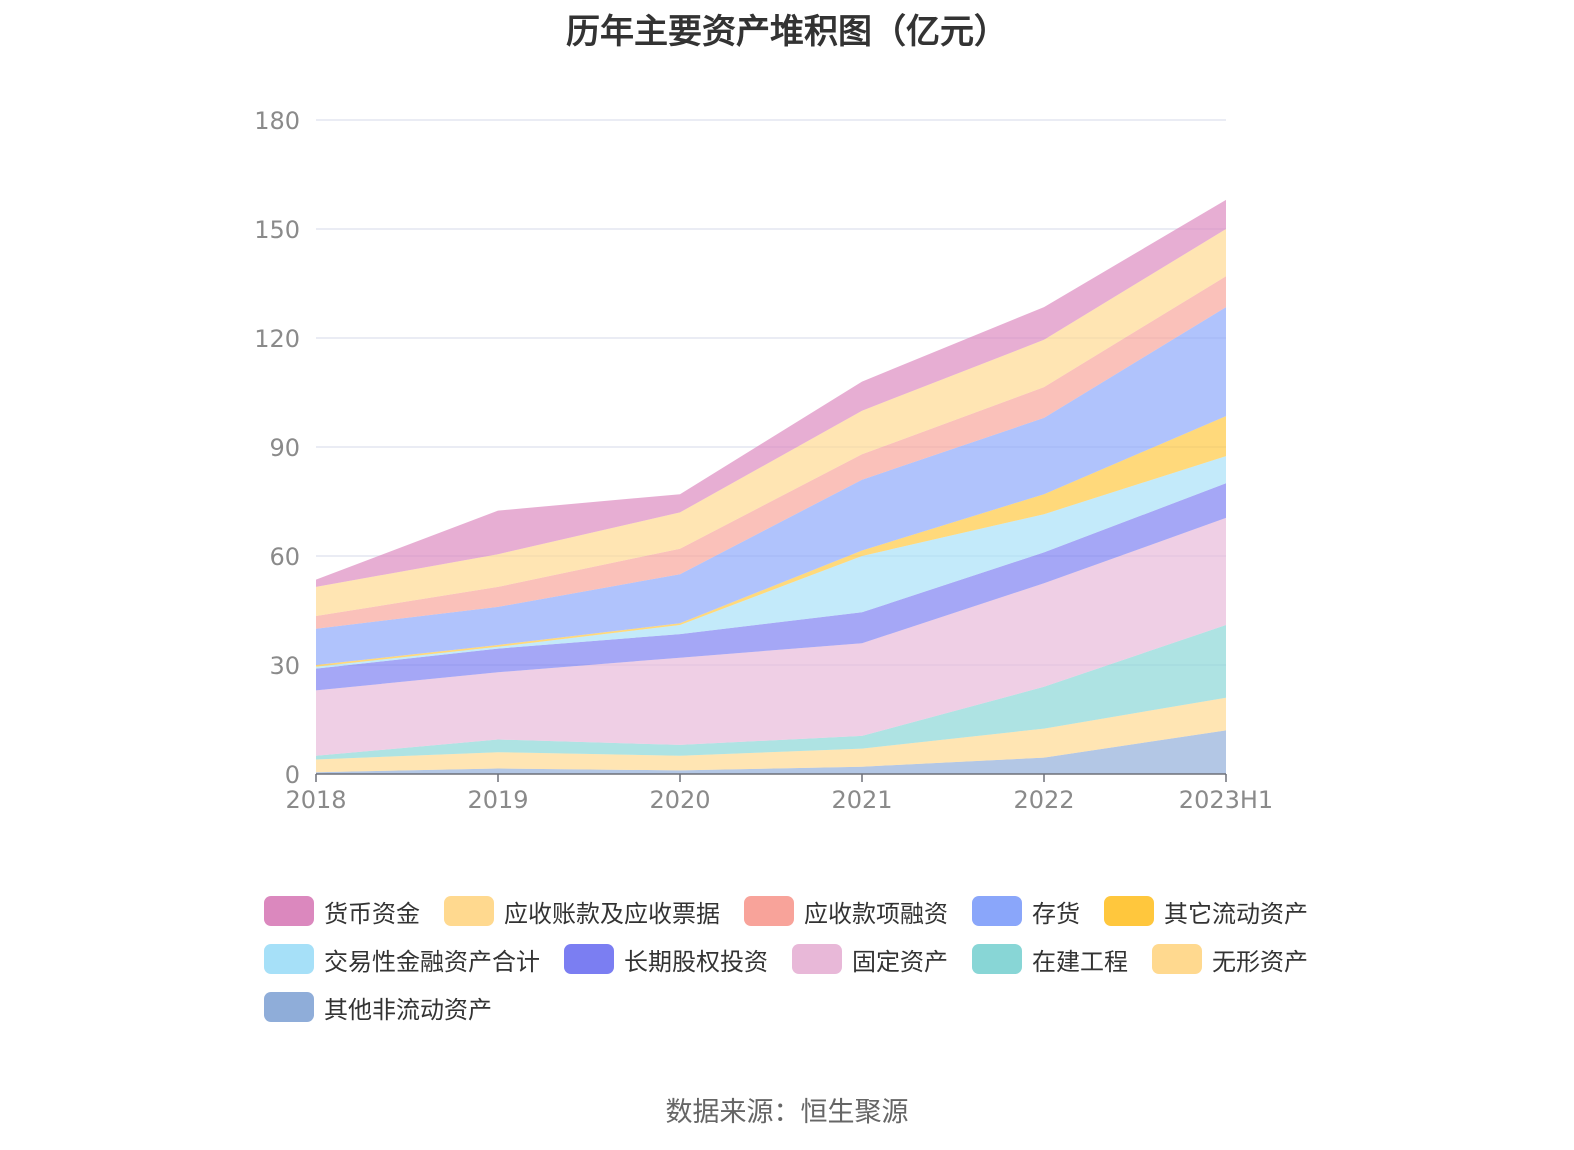 Image resolution: width=1574 pixels, height=1150 pixels. Describe the element at coordinates (787, 1112) in the screenshot. I see `data-source-note: 数据来源：恒生聚源` at that location.